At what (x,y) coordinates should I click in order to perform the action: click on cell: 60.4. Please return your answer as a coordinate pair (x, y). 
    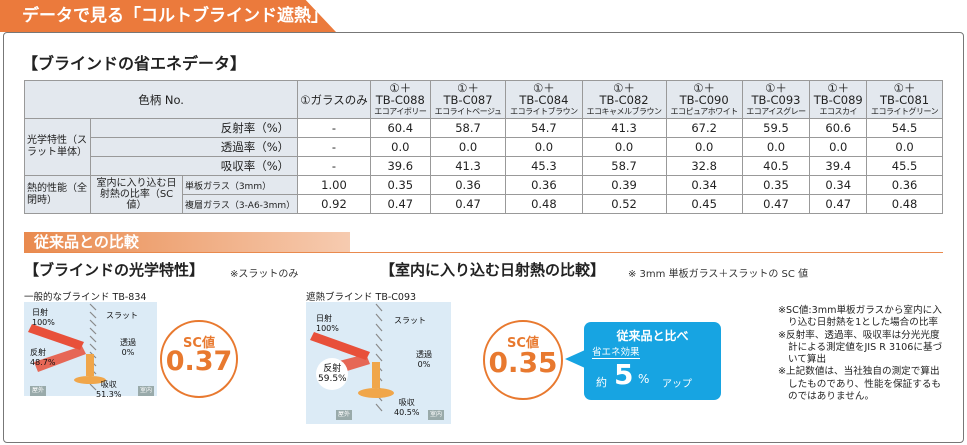
    Looking at the image, I should click on (400, 128).